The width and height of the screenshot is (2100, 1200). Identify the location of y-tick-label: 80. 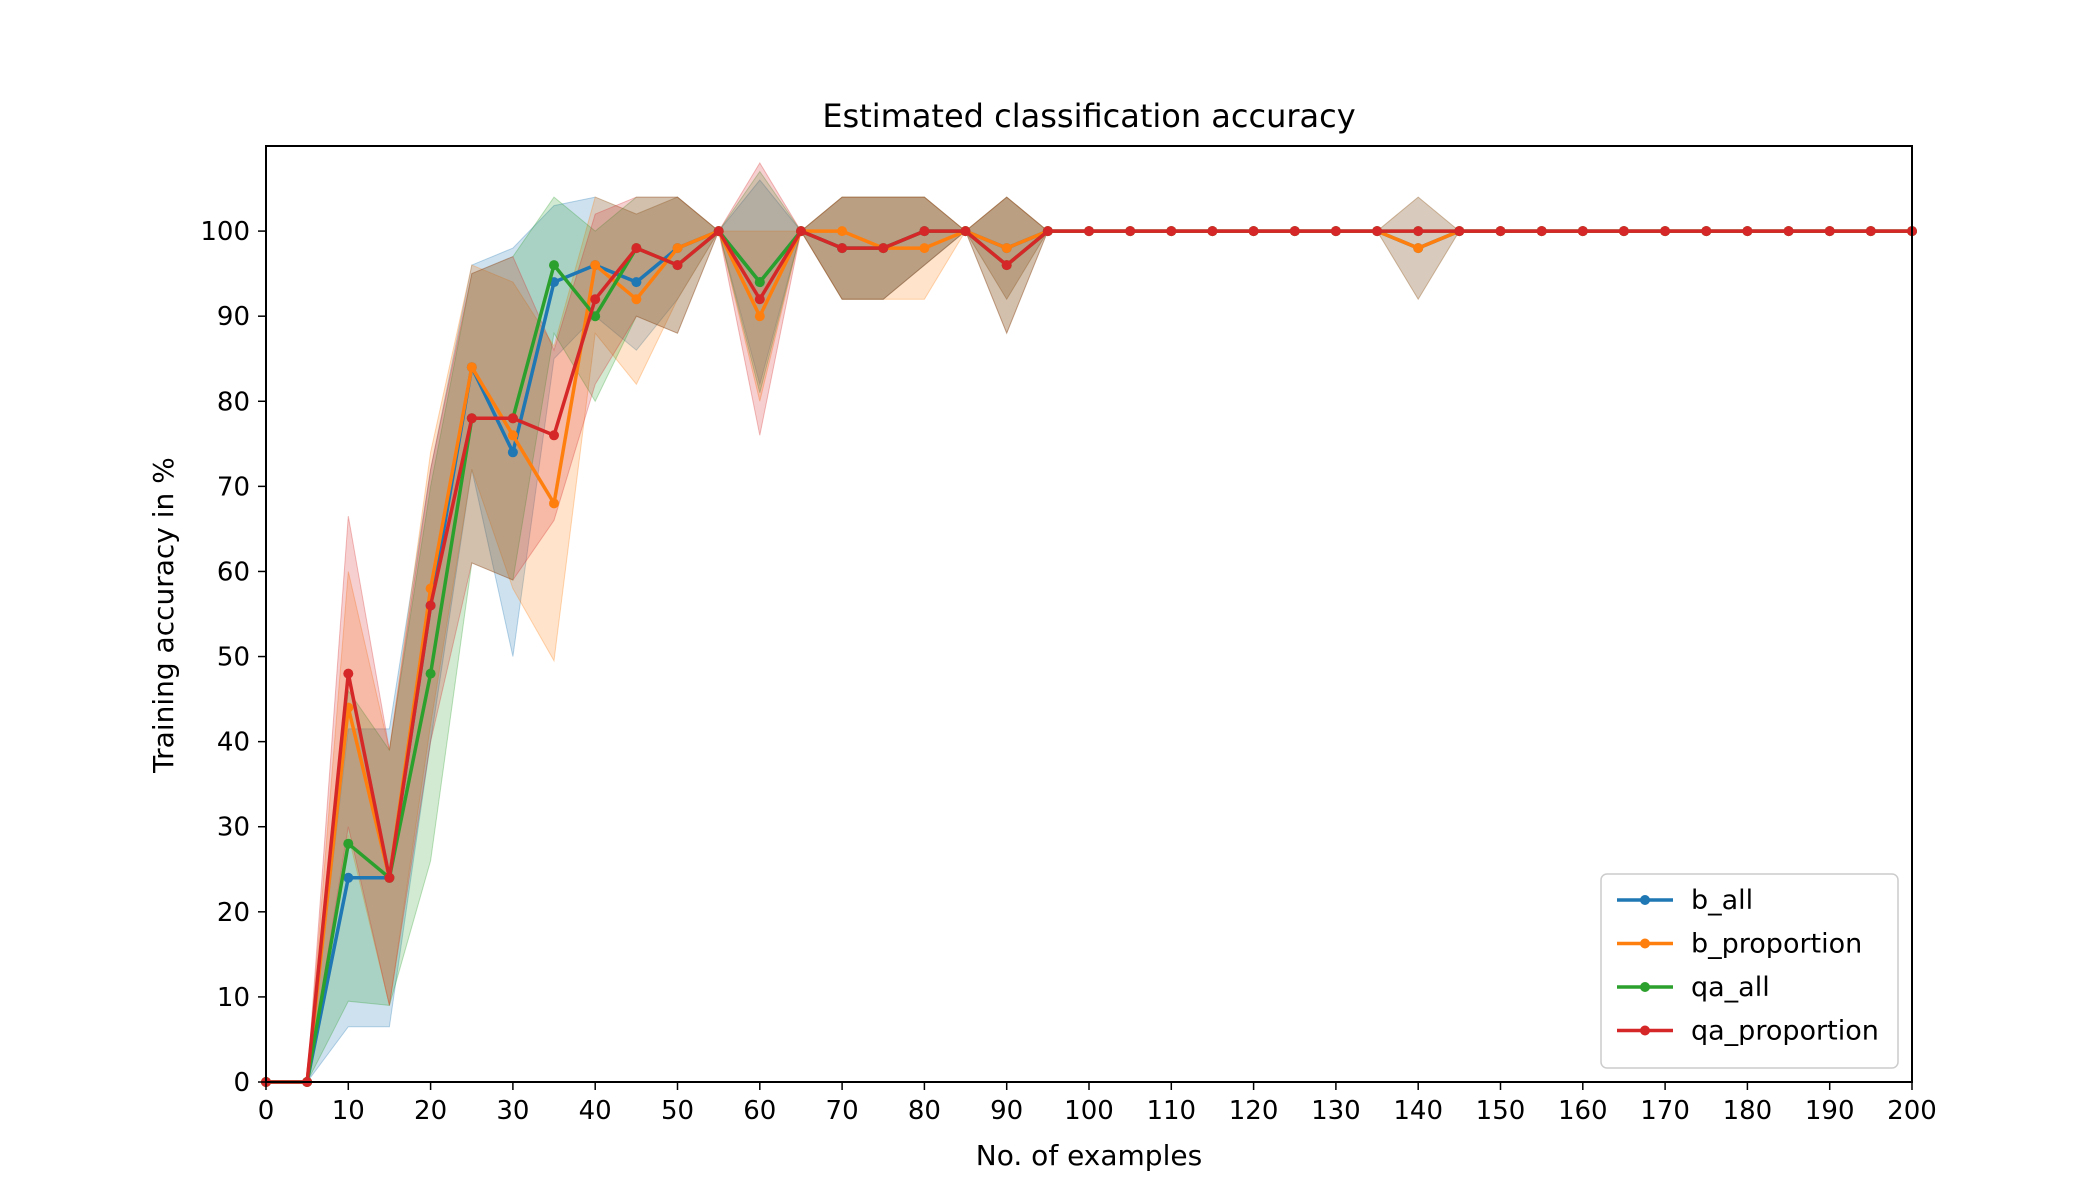
(233, 402).